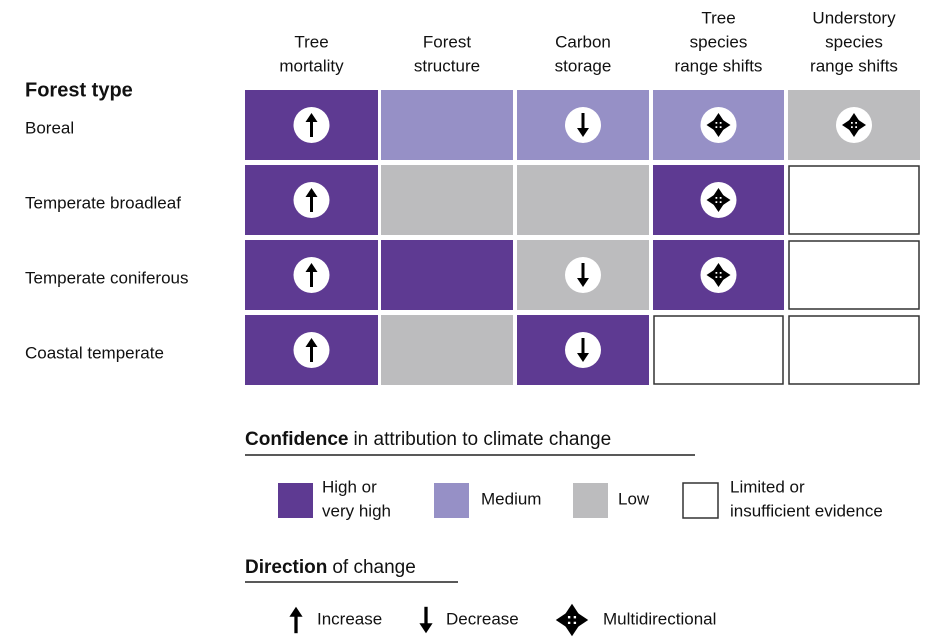 This screenshot has width=941, height=642. I want to click on legend-label: Decrease, so click(482, 618).